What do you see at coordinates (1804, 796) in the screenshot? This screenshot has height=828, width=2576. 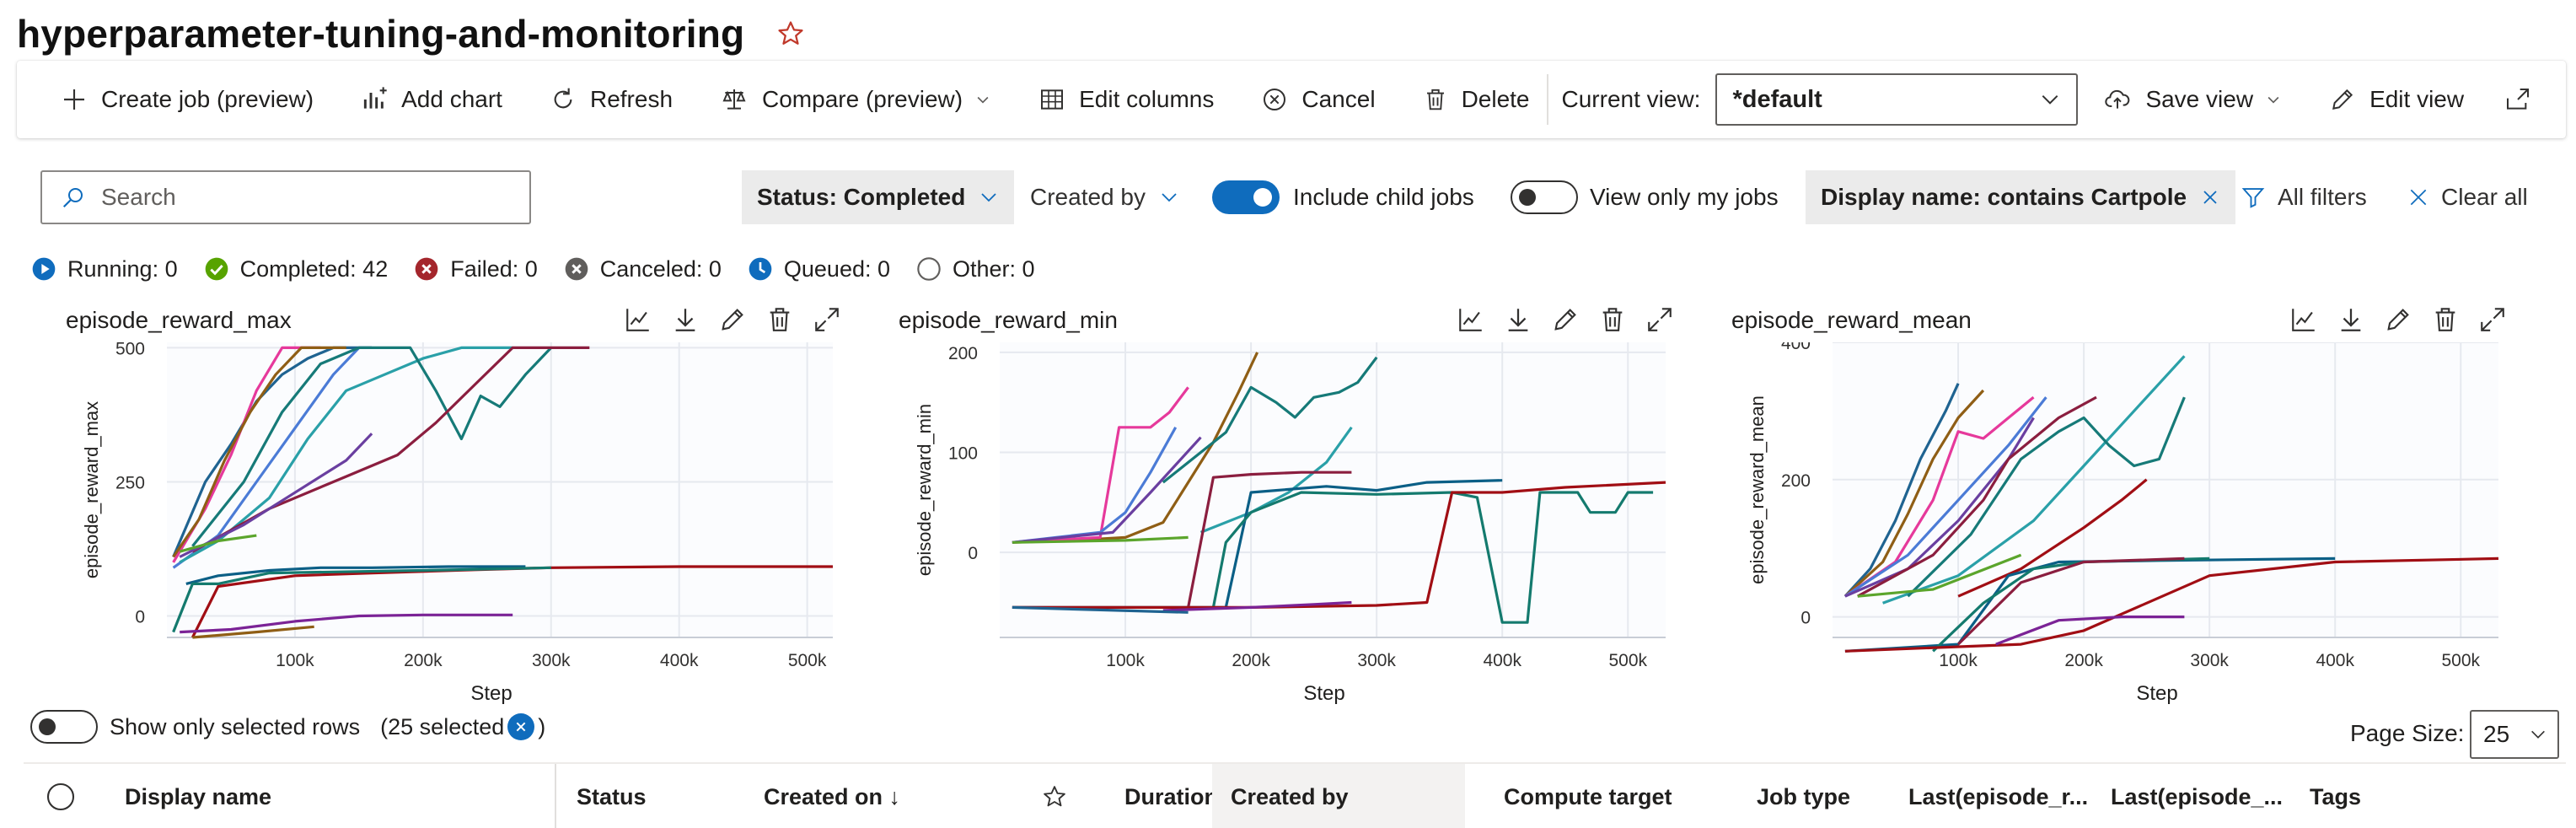 I see `column-header-job-type: Job type` at bounding box center [1804, 796].